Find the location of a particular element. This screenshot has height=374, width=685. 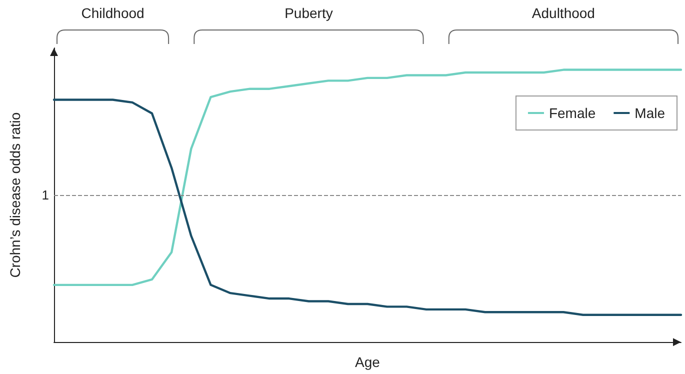

y-axis-title: Crohn’s disease odds ratio is located at coordinates (15, 195).